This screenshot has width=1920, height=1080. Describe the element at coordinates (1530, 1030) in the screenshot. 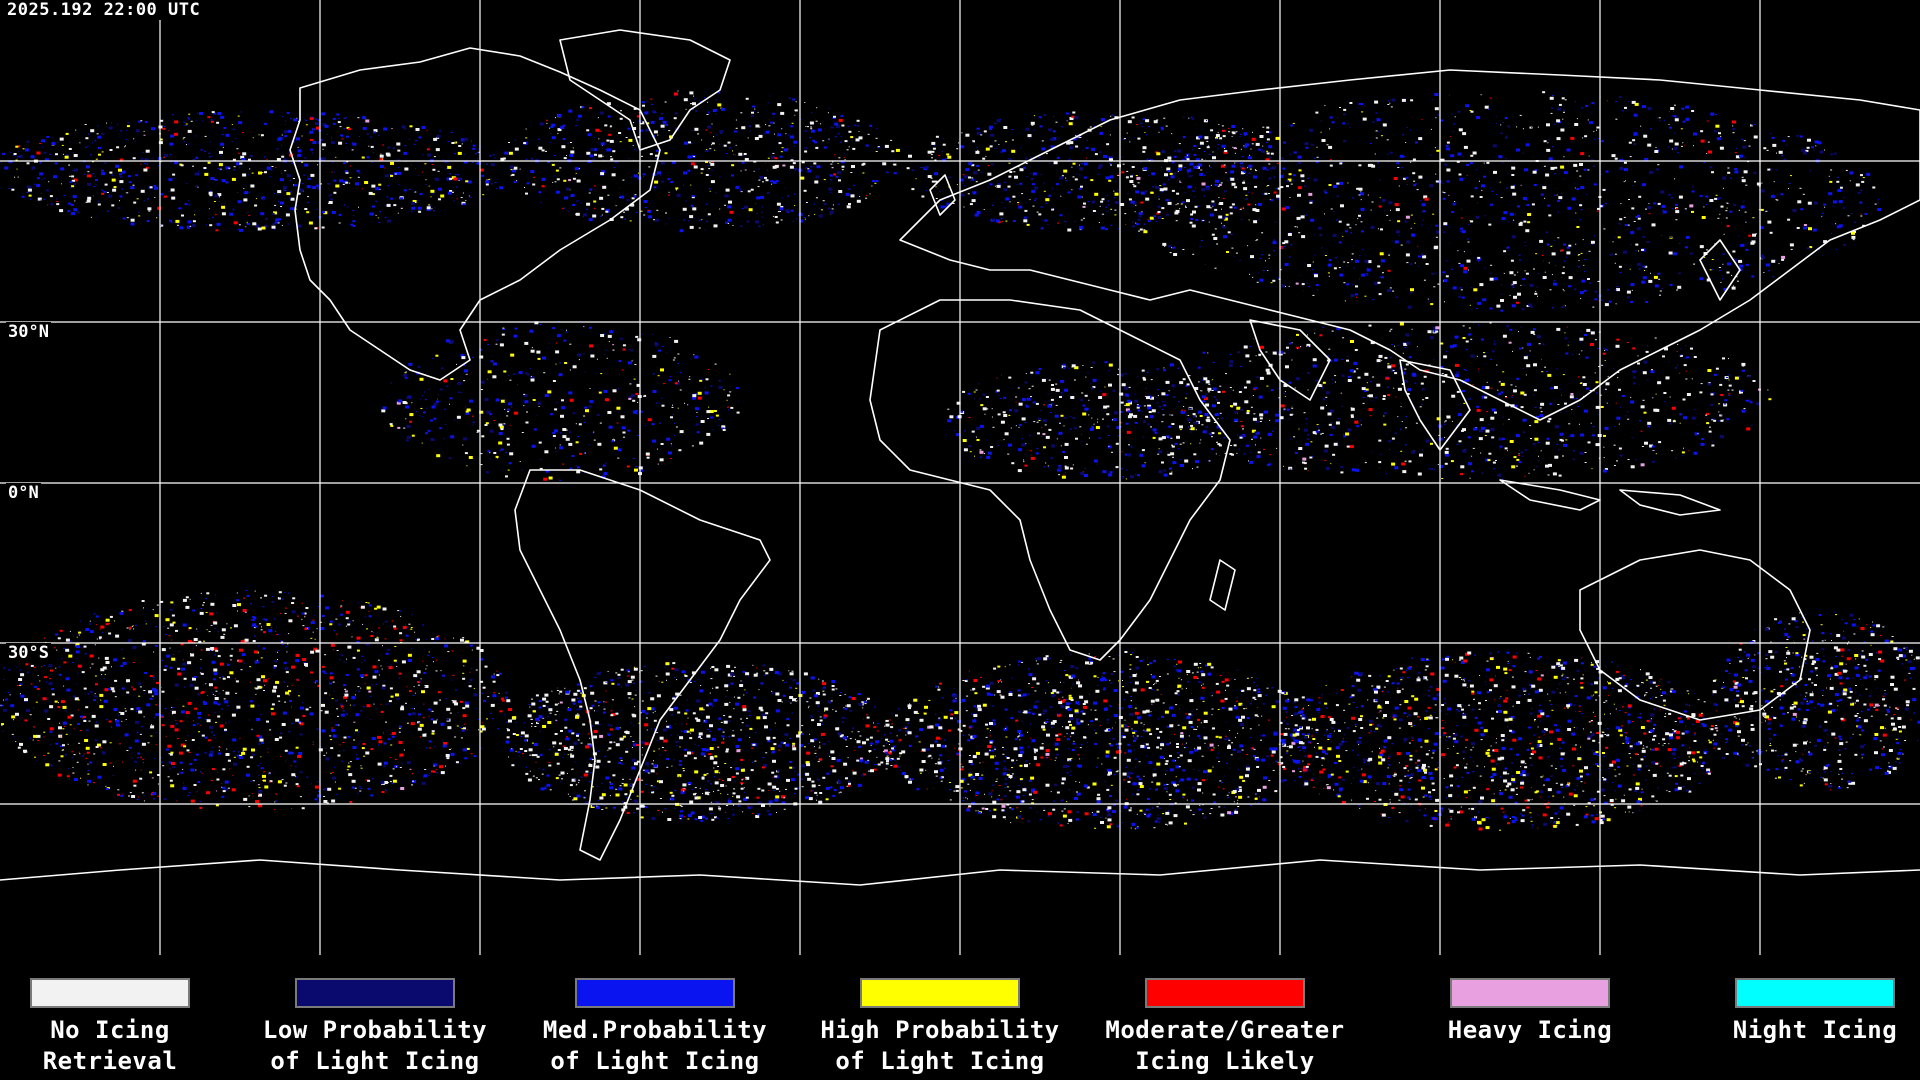

I see `legend-label-line1: Heavy Icing` at that location.